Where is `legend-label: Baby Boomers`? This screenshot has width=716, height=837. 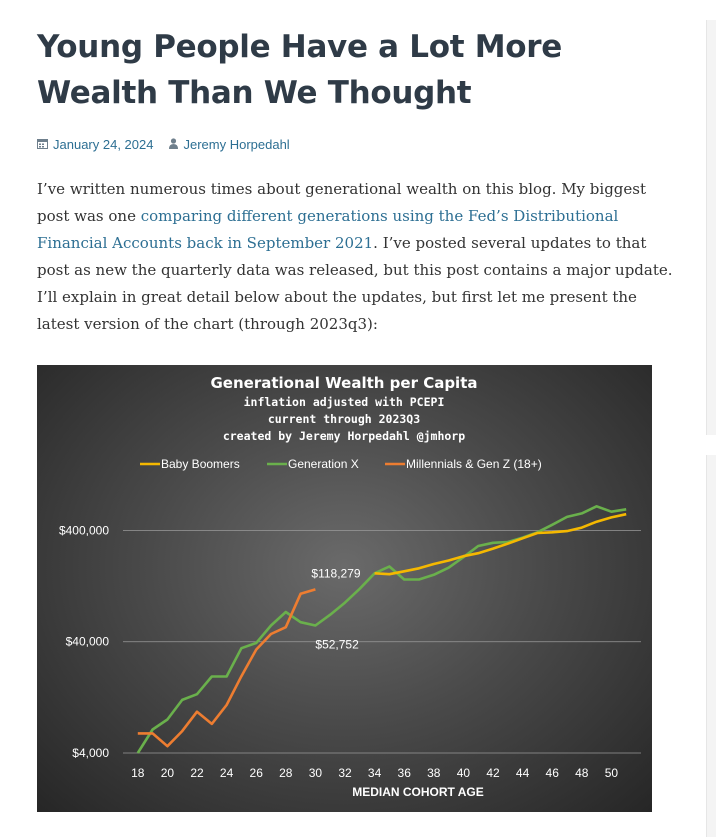 legend-label: Baby Boomers is located at coordinates (200, 464).